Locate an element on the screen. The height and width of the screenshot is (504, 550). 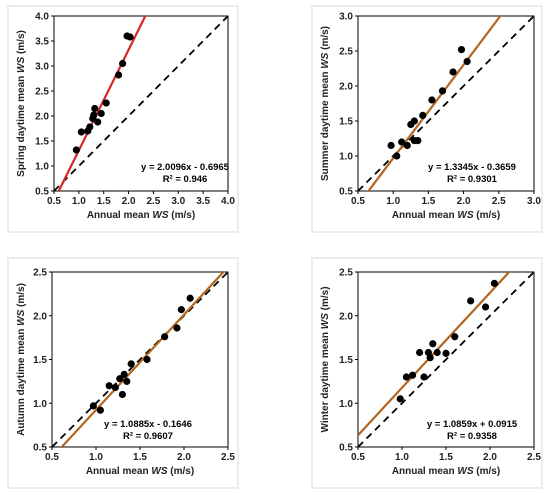
y-tick-label: 4.0 is located at coordinates (42, 17).